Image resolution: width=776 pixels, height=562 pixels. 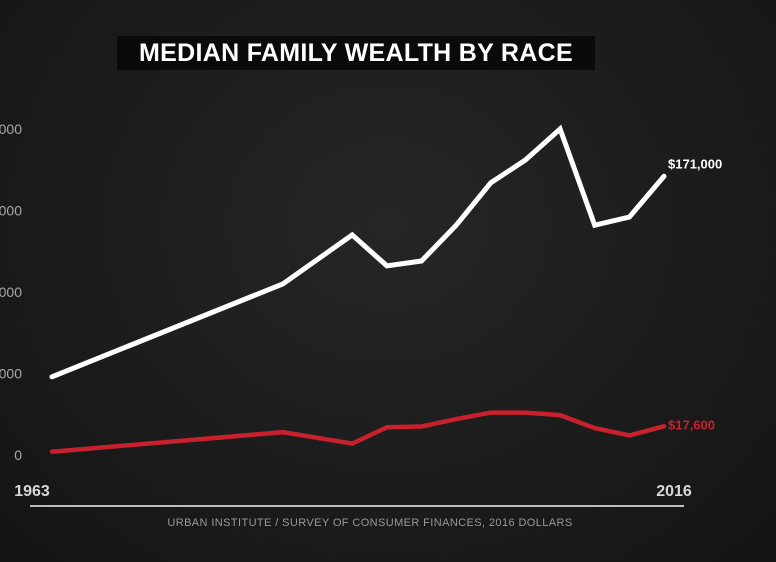 I want to click on x-tick-label: 1963, so click(x=32, y=491).